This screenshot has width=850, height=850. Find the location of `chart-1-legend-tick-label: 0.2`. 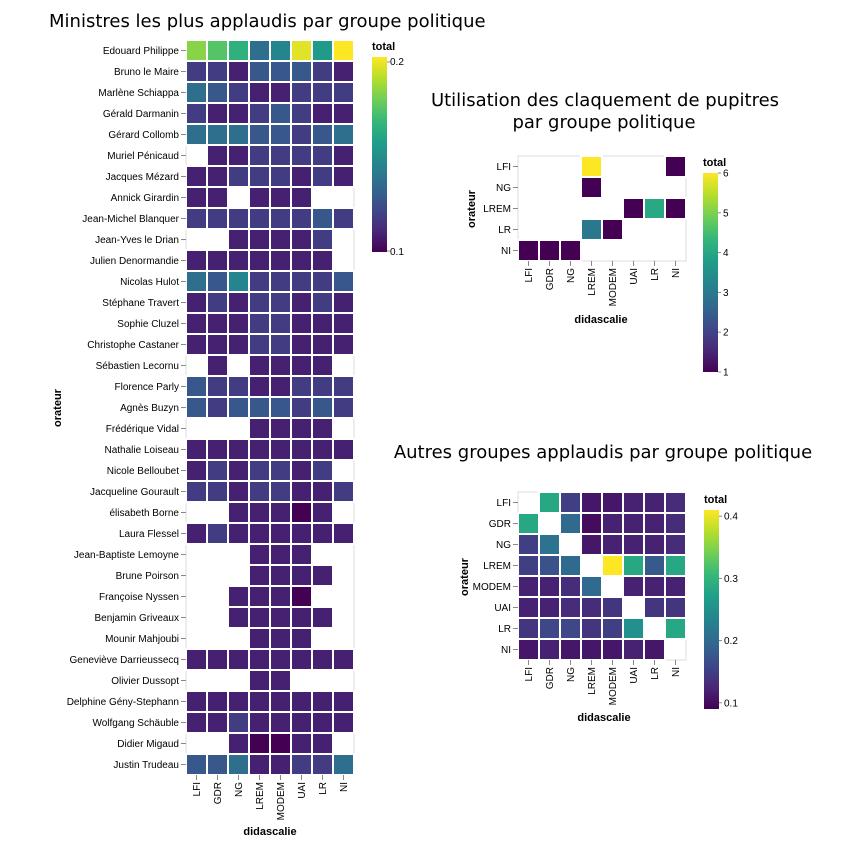

chart-1-legend-tick-label: 0.2 is located at coordinates (397, 62).